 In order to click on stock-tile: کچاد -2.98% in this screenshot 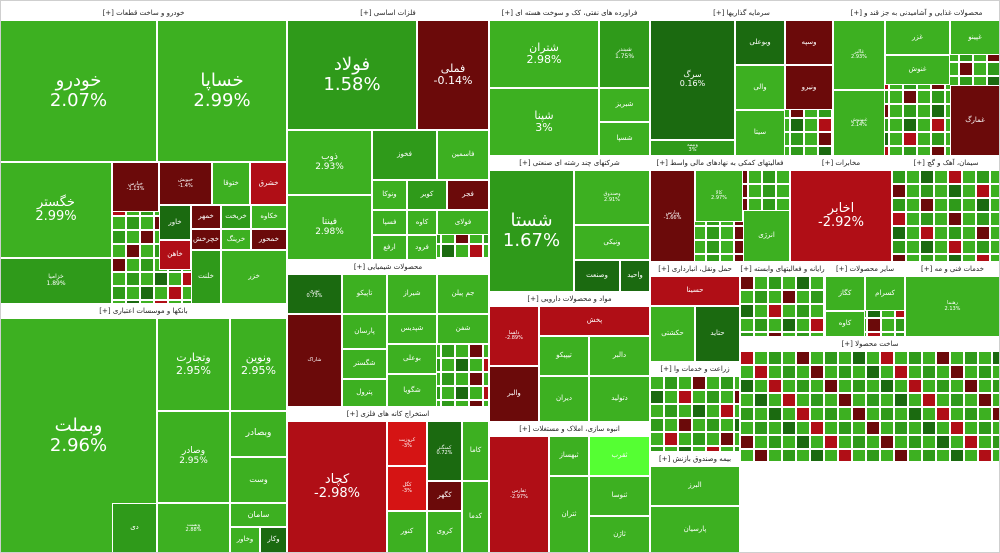, I will do `click(337, 487)`.